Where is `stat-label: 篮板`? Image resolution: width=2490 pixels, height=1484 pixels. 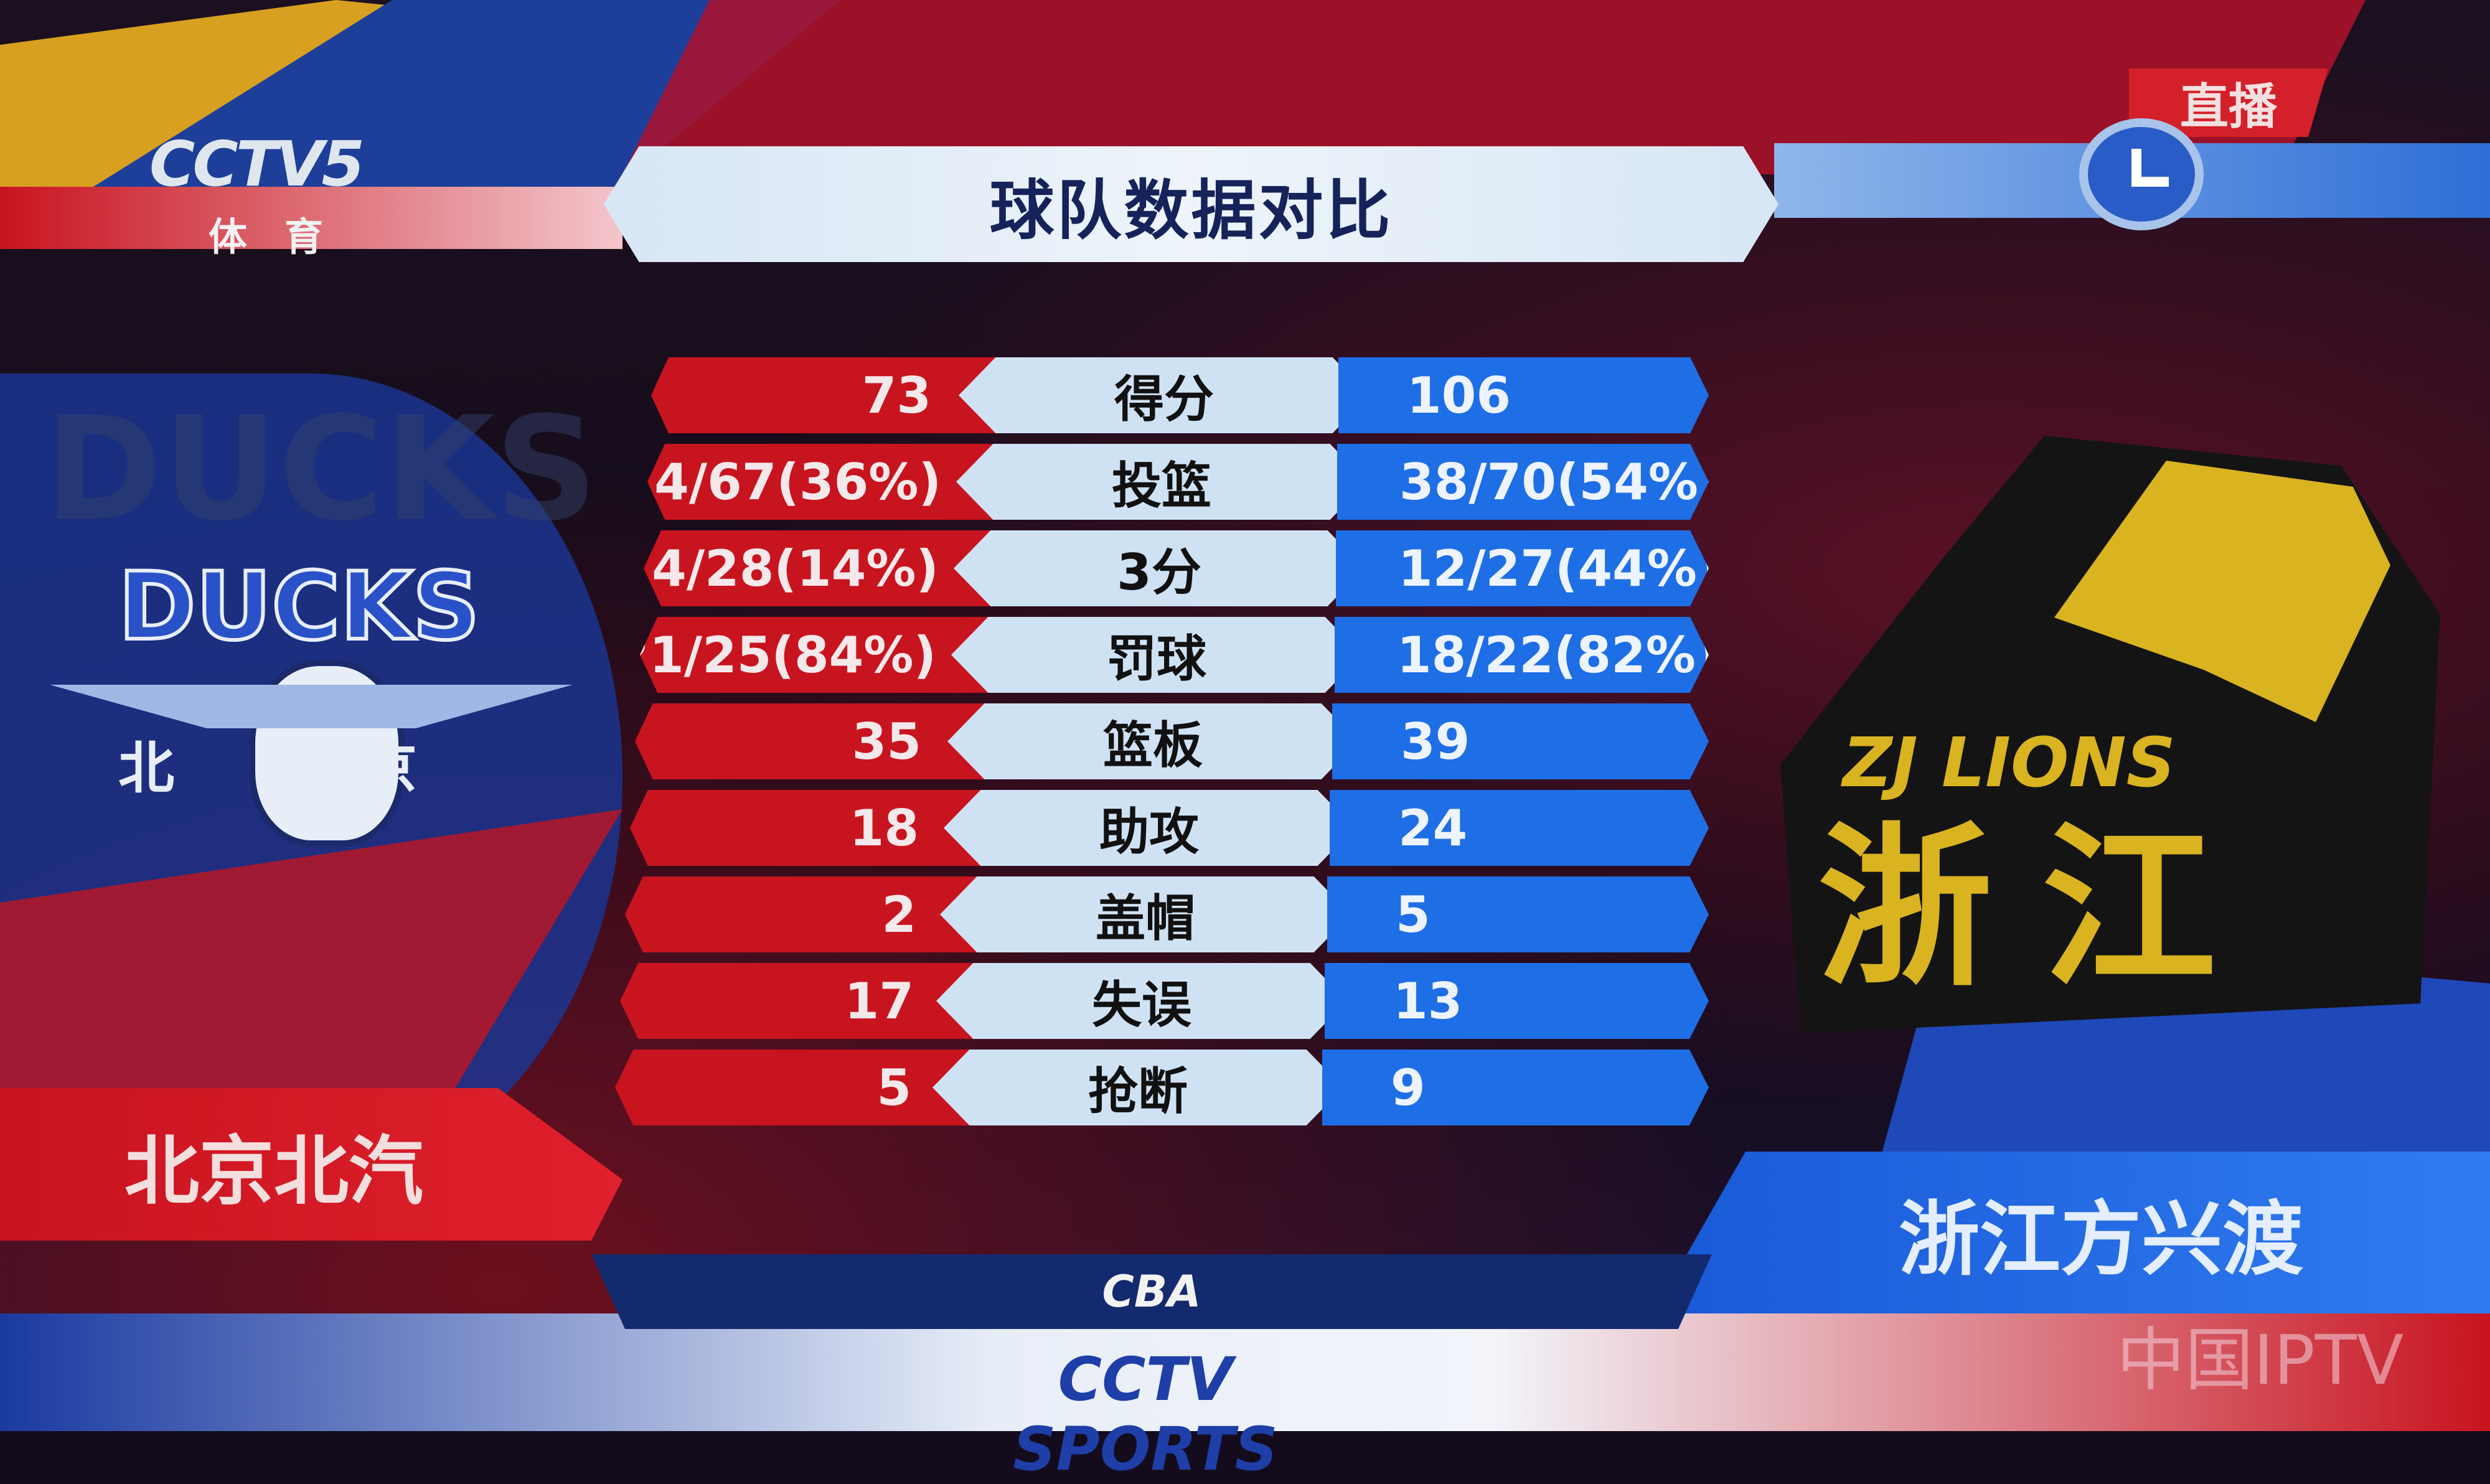
stat-label: 篮板 is located at coordinates (1152, 741).